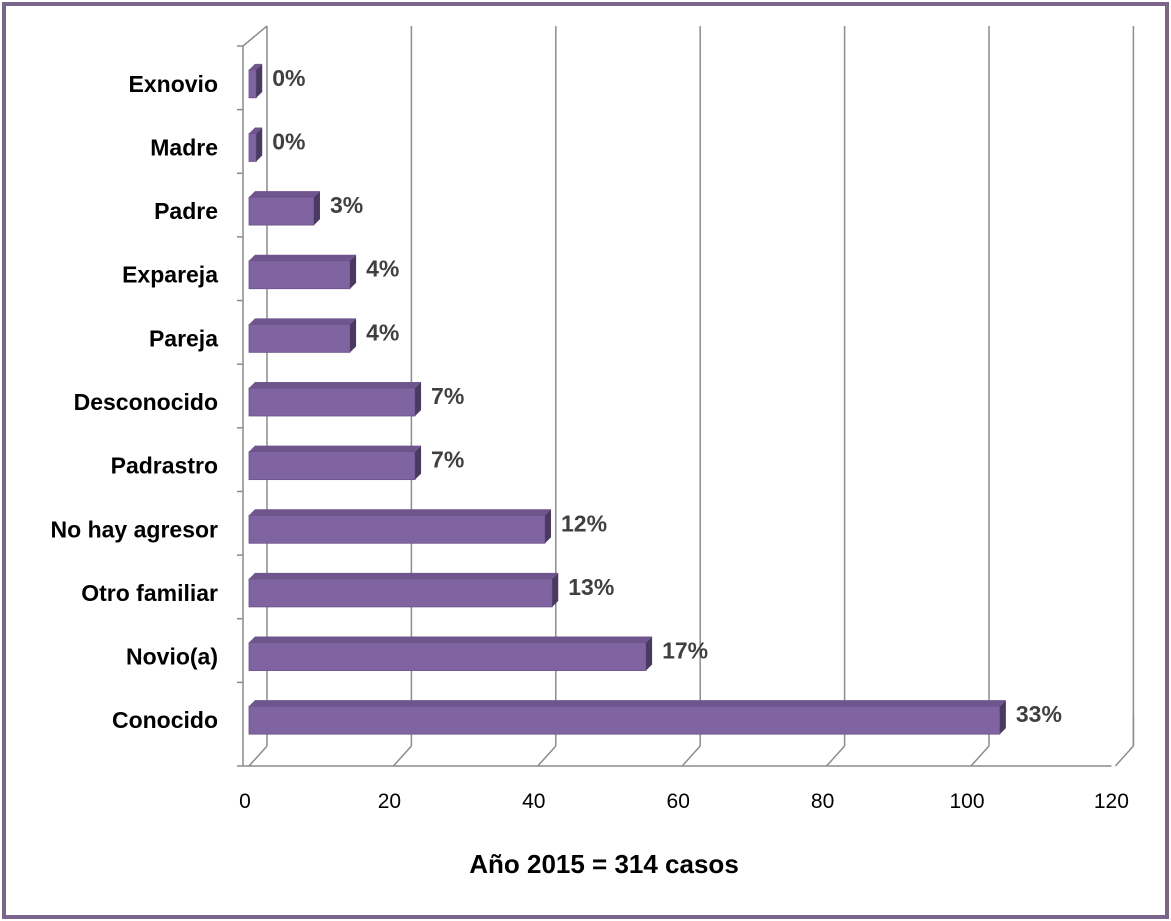 Image resolution: width=1171 pixels, height=921 pixels. What do you see at coordinates (165, 720) in the screenshot?
I see `category-label: Conocido` at bounding box center [165, 720].